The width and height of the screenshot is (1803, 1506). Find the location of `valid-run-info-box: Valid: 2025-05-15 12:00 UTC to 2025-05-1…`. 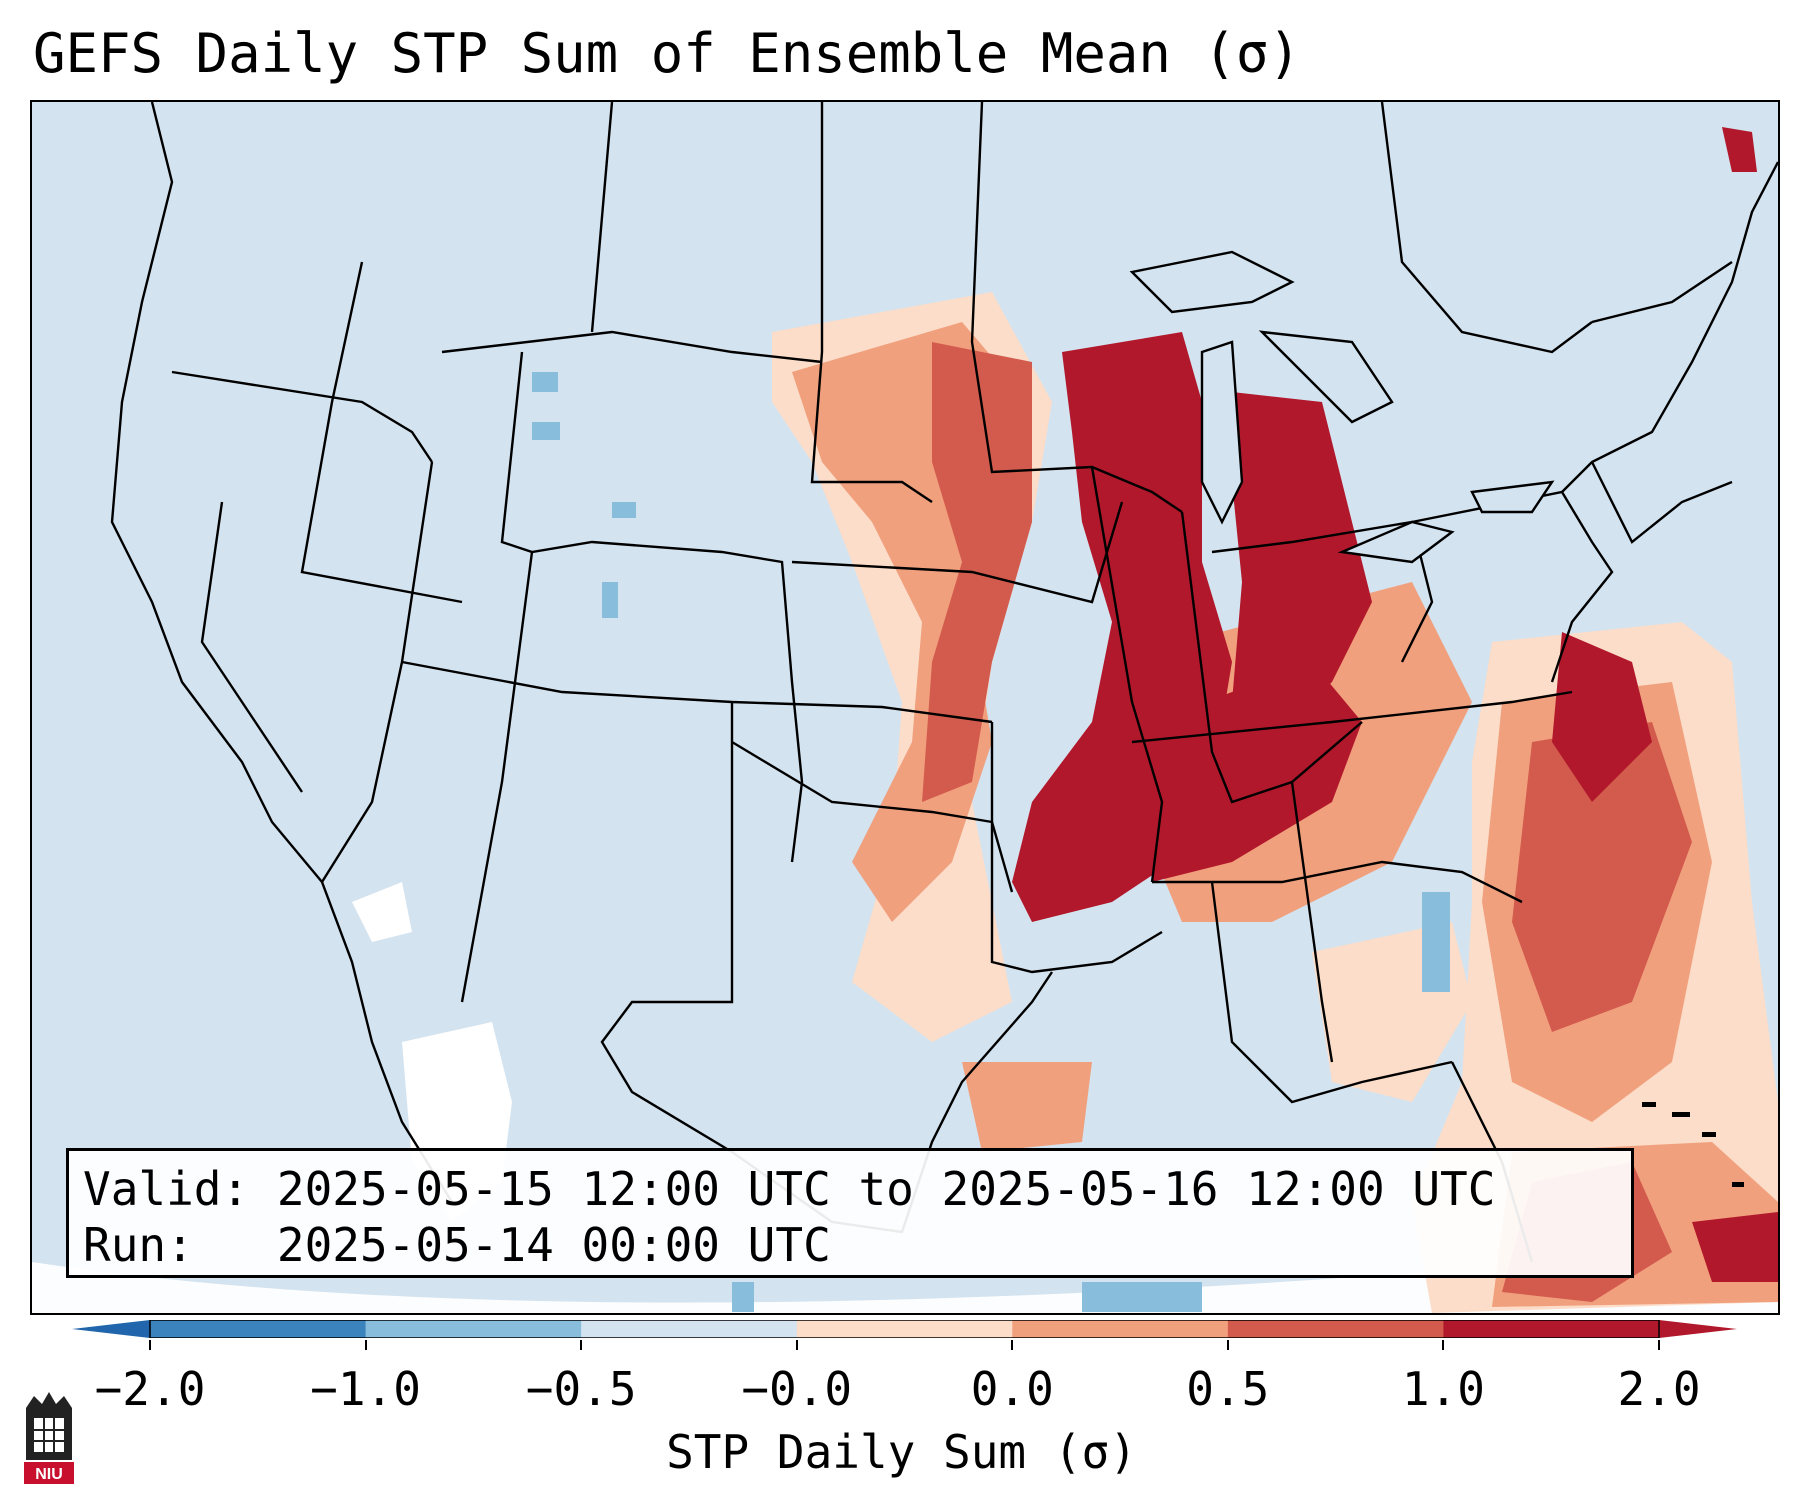

valid-run-info-box: Valid: 2025-05-15 12:00 UTC to 2025-05-1… is located at coordinates (850, 1213).